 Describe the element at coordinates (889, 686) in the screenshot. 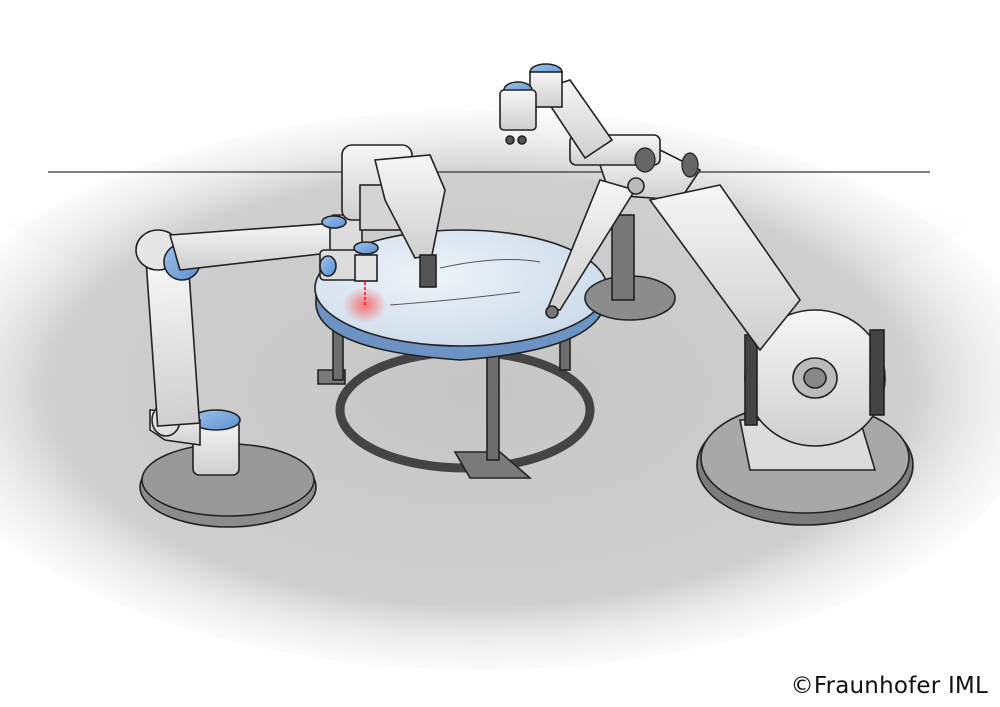

I see `copyright-credit: ©Fraunhofer IML` at that location.